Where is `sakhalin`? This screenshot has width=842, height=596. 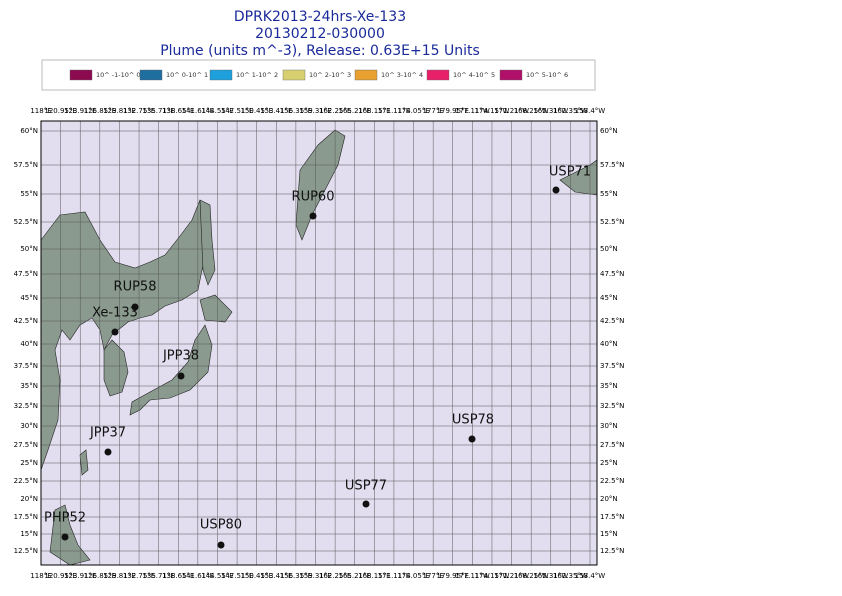 sakhalin is located at coordinates (207, 242).